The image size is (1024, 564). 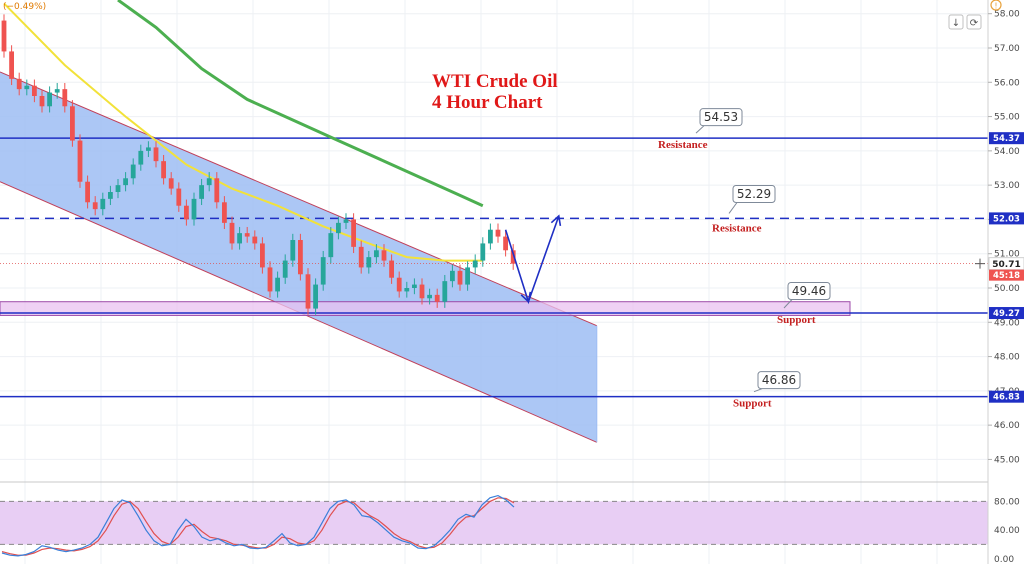 I want to click on callout-value-0: 54.53, so click(x=721, y=117).